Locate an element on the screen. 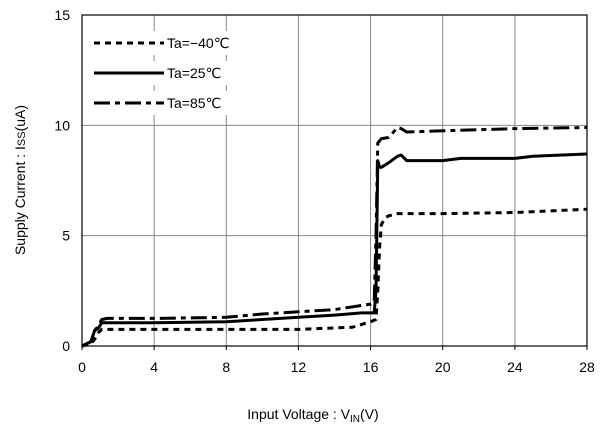 This screenshot has height=430, width=605. x-tick-label: 0 is located at coordinates (82, 367).